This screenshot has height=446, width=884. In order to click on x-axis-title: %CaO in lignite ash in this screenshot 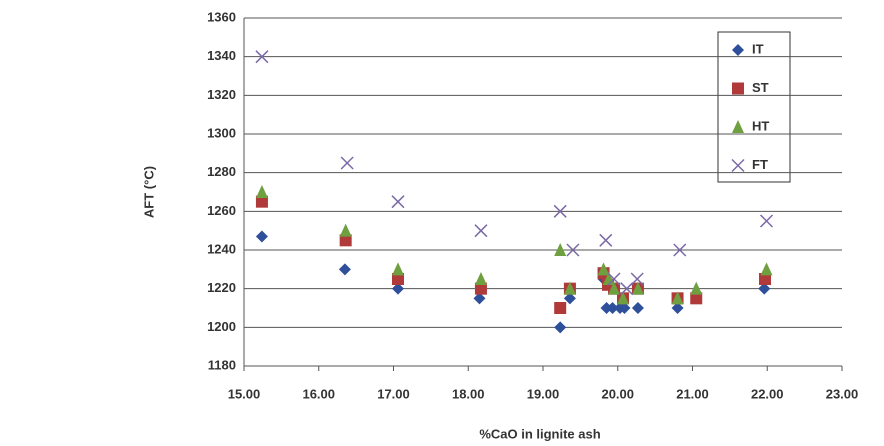, I will do `click(539, 433)`.